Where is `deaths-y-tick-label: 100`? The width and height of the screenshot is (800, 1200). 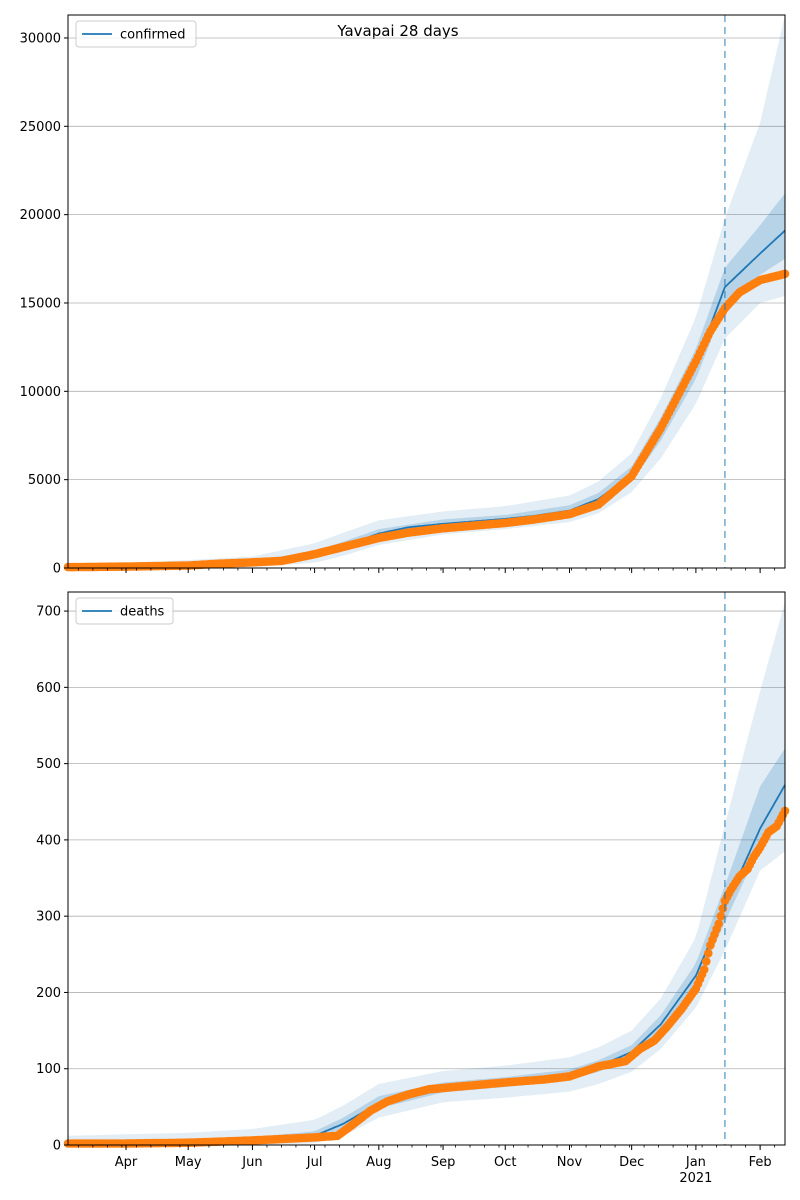
deaths-y-tick-label: 100 is located at coordinates (48, 1069).